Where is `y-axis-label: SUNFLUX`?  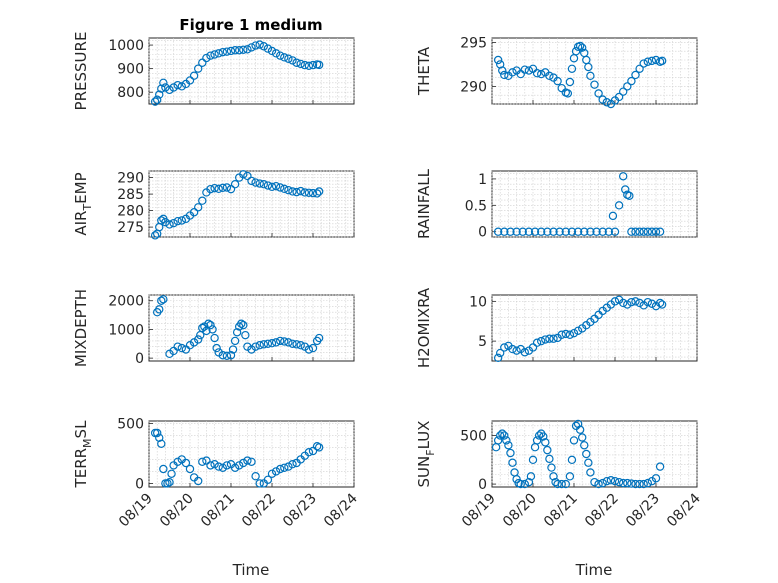
y-axis-label: SUNFLUX is located at coordinates (426, 454).